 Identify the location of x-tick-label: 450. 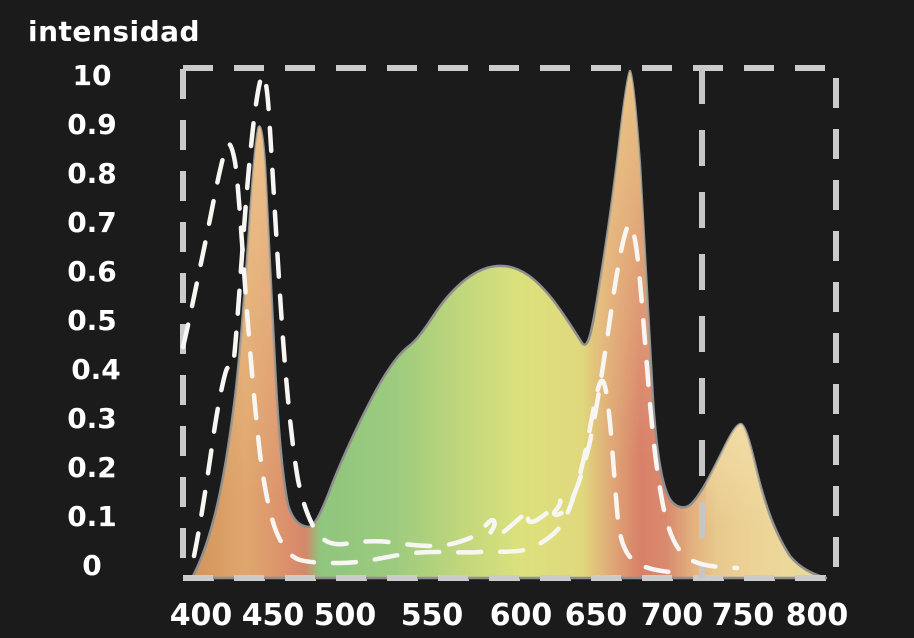
(273, 615).